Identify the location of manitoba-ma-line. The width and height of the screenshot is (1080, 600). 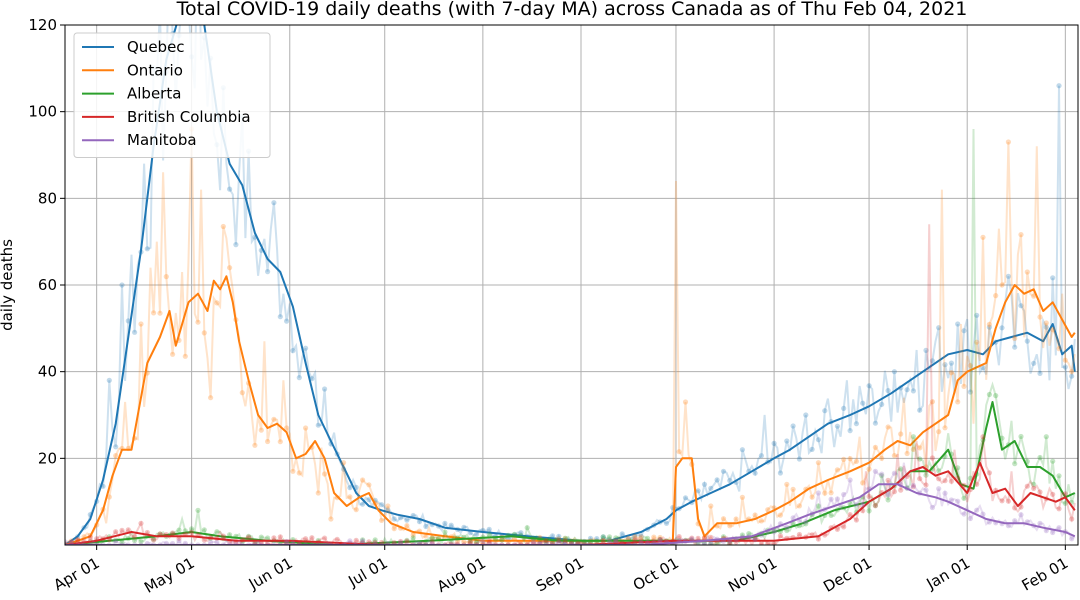
(570, 514).